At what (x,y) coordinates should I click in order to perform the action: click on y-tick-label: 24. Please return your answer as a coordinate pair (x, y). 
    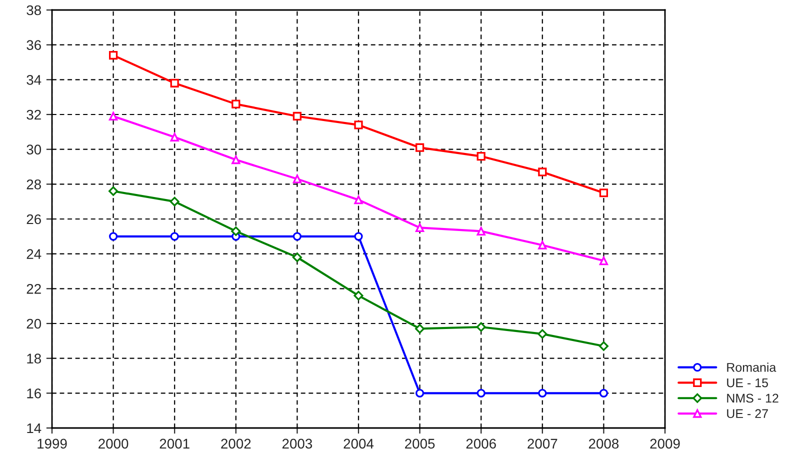
    Looking at the image, I should click on (34, 254).